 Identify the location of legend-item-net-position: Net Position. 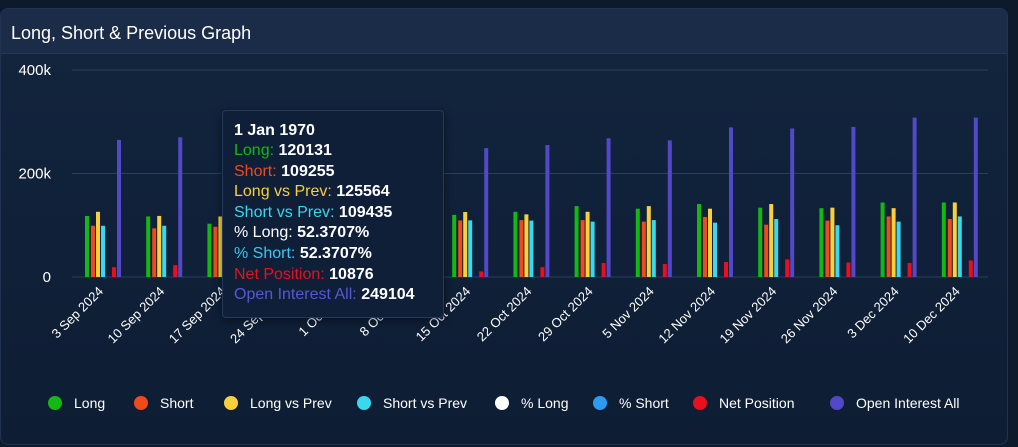
(743, 403).